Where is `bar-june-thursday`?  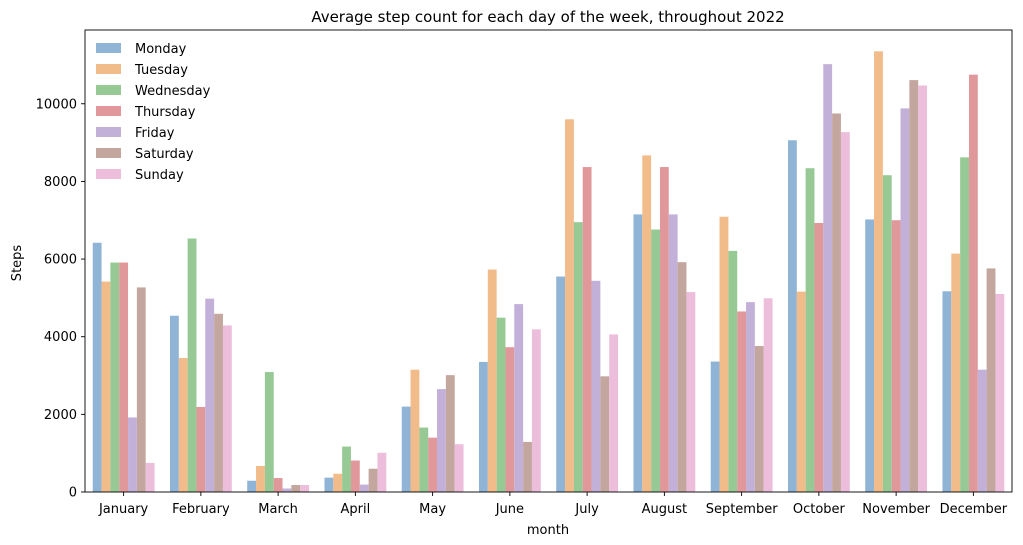 bar-june-thursday is located at coordinates (510, 419).